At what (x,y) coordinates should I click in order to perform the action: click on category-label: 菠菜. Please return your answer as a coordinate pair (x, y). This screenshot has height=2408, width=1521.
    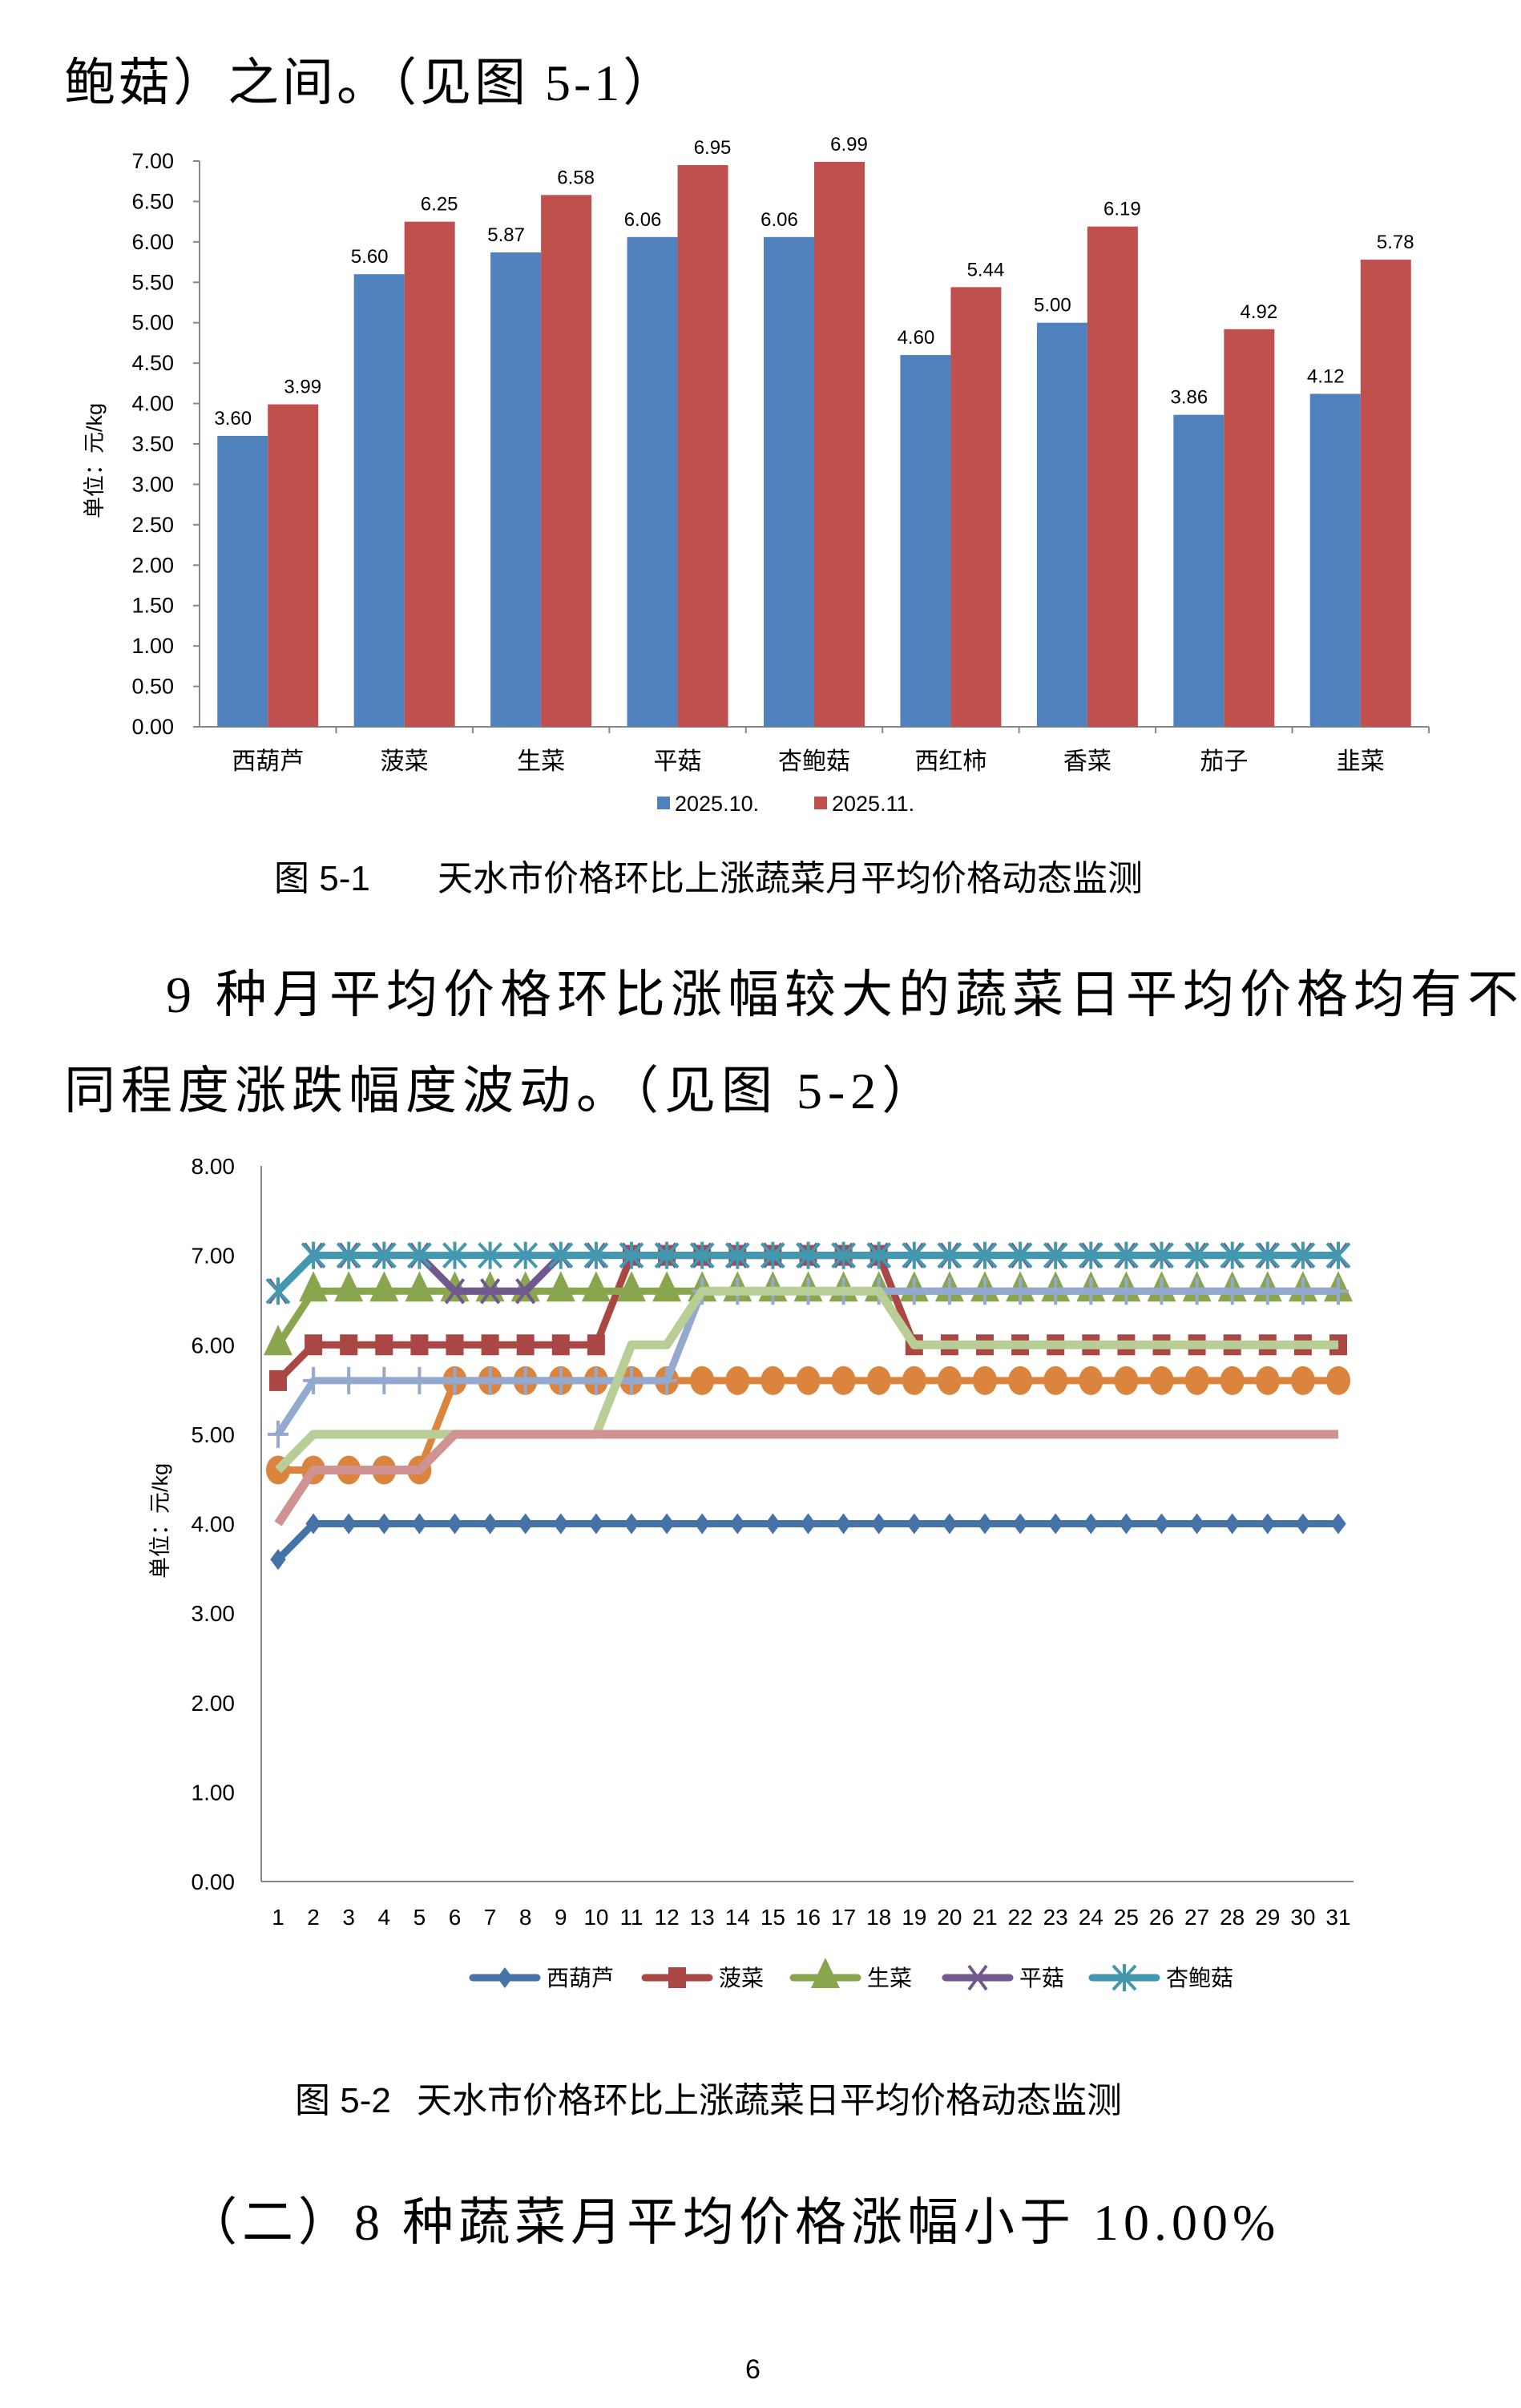
    Looking at the image, I should click on (405, 761).